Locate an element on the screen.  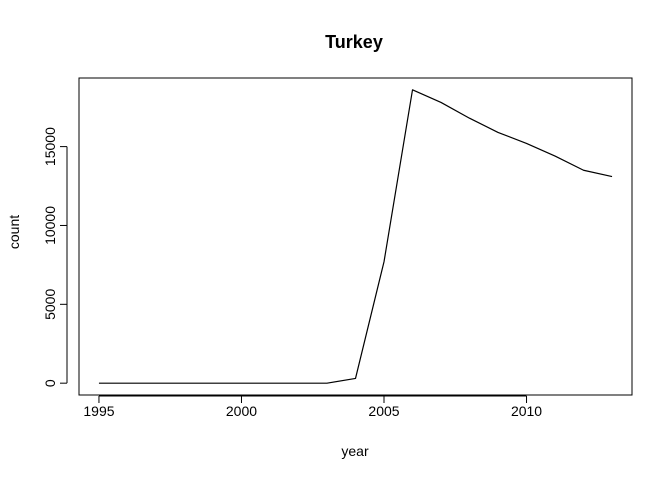
y-axis: 0 5000 10000 15000 is located at coordinates (55, 257).